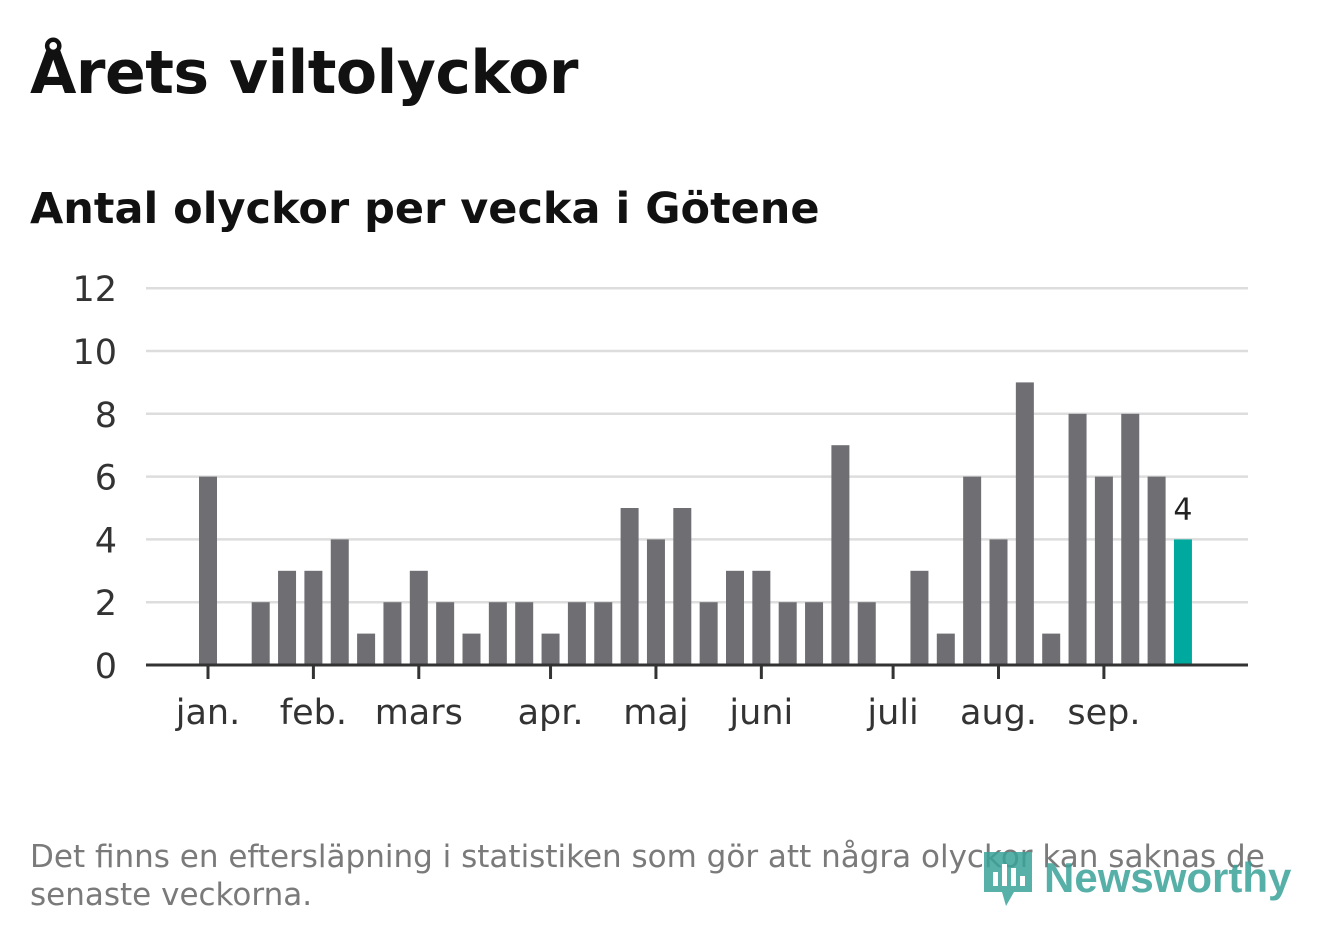 The width and height of the screenshot is (1322, 939). Describe the element at coordinates (551, 713) in the screenshot. I see `x-tick-label: apr.` at that location.